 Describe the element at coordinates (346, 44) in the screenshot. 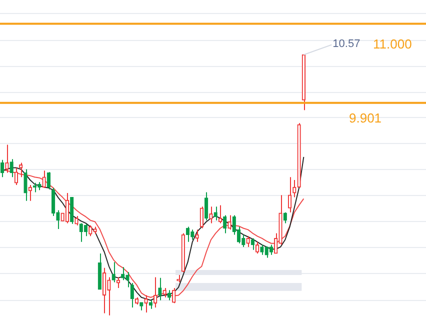

I see `text: 10.57` at that location.